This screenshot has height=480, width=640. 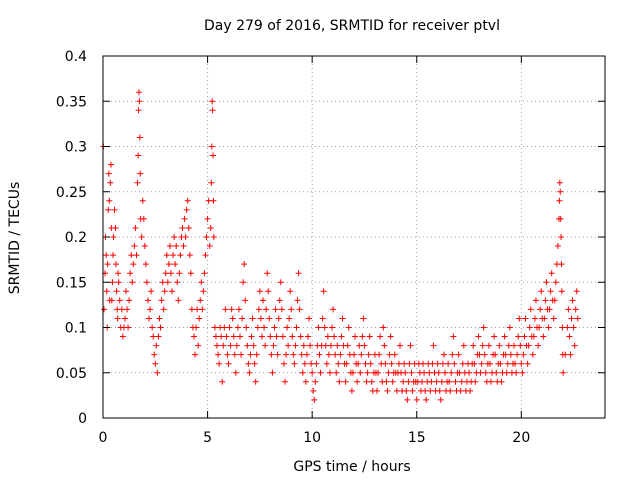 What do you see at coordinates (71, 193) in the screenshot?
I see `y-tick-label: 0.25` at bounding box center [71, 193].